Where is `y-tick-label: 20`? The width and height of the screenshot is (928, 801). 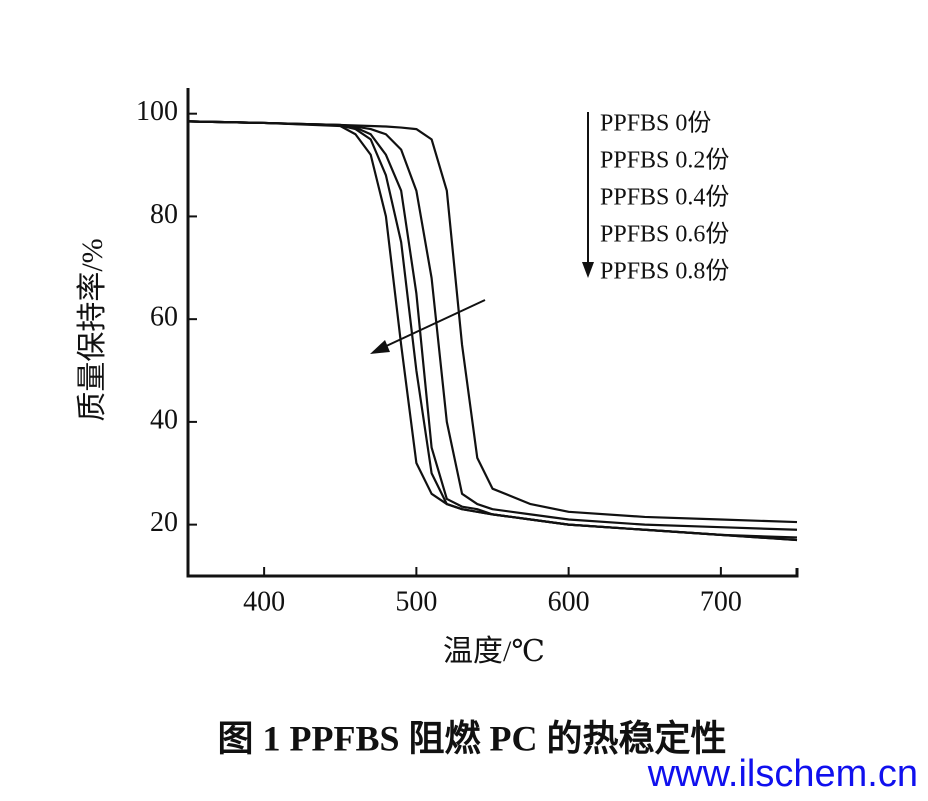
y-tick-label: 20 is located at coordinates (164, 522).